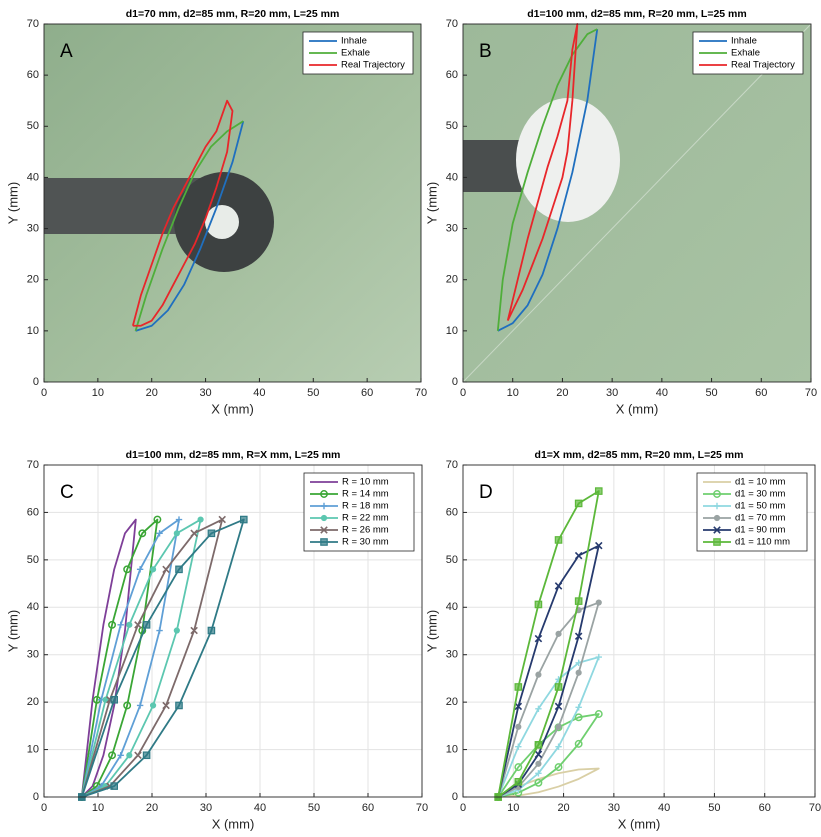 The height and width of the screenshot is (837, 821). What do you see at coordinates (233, 14) in the screenshot?
I see `chart-title: d1=70 mm, d2=85 mm, R=20 mm, L=25 mm` at bounding box center [233, 14].